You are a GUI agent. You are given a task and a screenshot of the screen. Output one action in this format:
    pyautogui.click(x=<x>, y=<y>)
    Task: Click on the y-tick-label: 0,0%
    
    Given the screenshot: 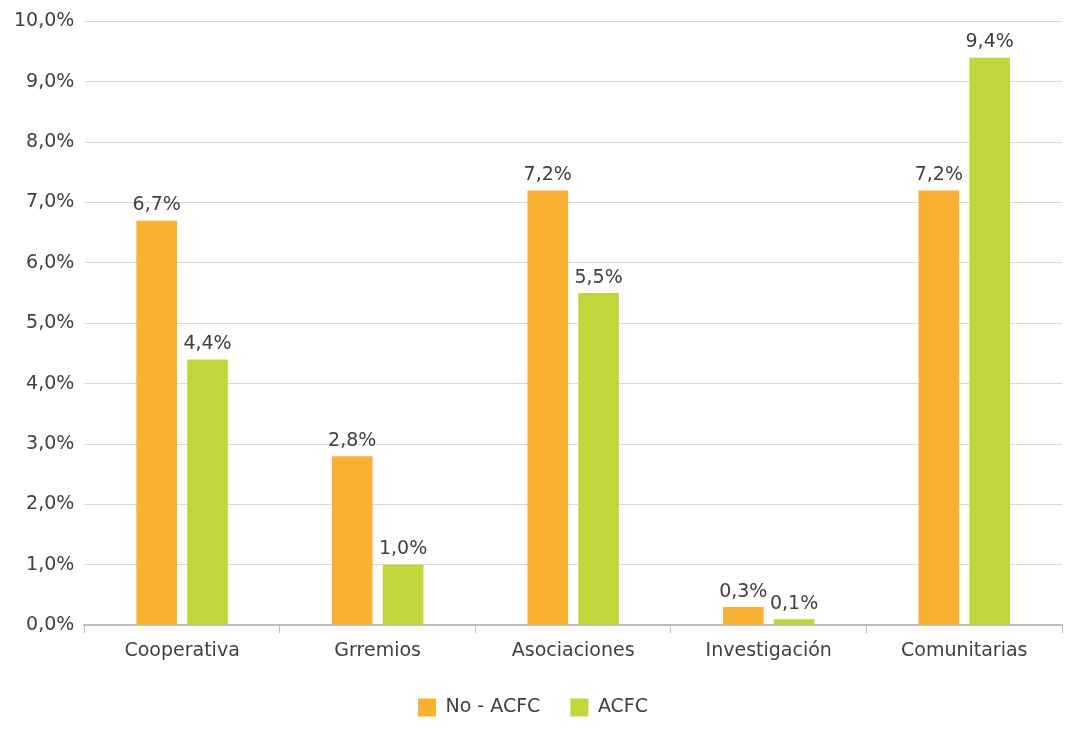 What is the action you would take?
    pyautogui.click(x=50, y=623)
    